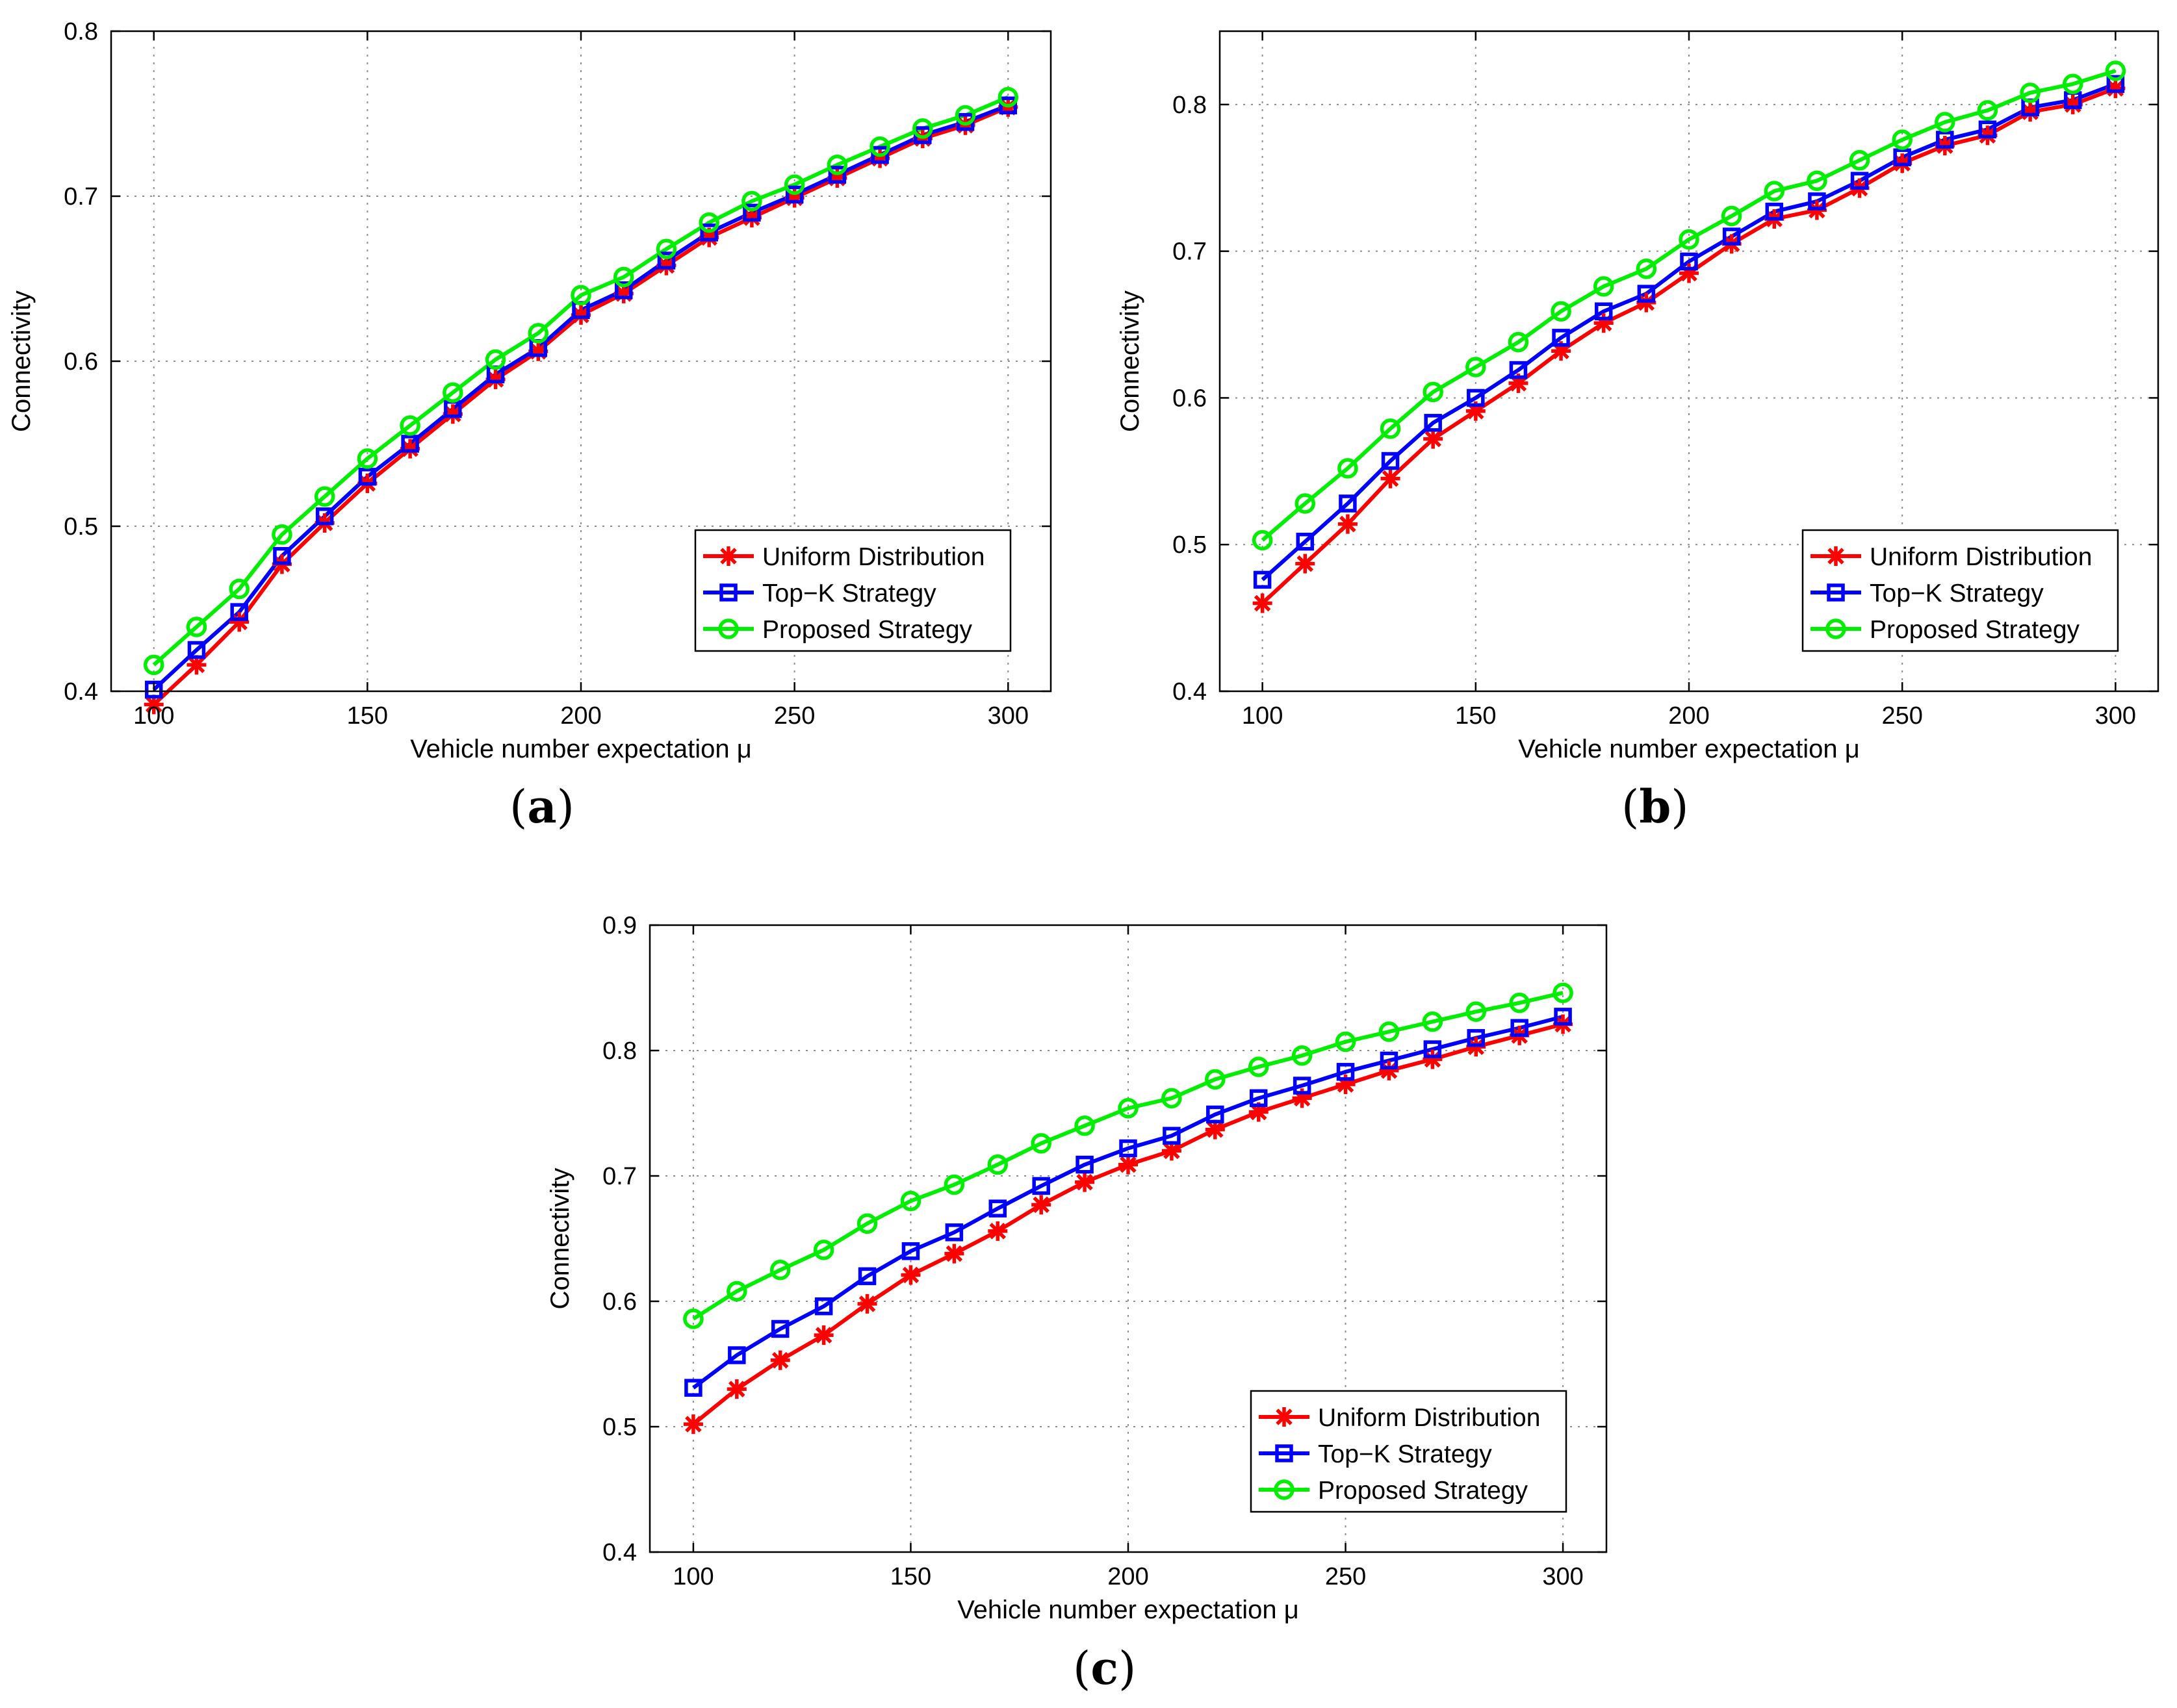 Image resolution: width=2177 pixels, height=1708 pixels. I want to click on series-line-topk, so click(1128, 1202).